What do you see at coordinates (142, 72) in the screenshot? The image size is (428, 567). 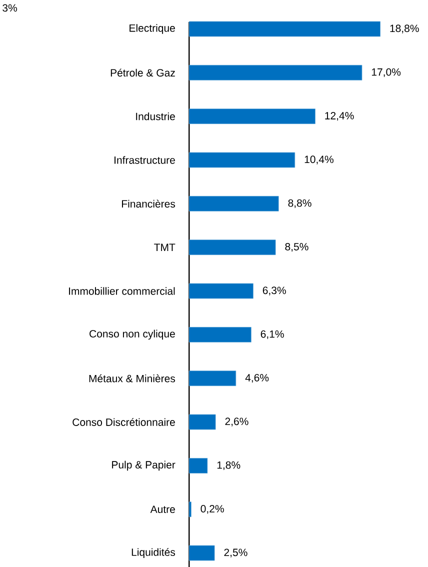 I see `y-tick-label: Pétrole & Gaz` at bounding box center [142, 72].